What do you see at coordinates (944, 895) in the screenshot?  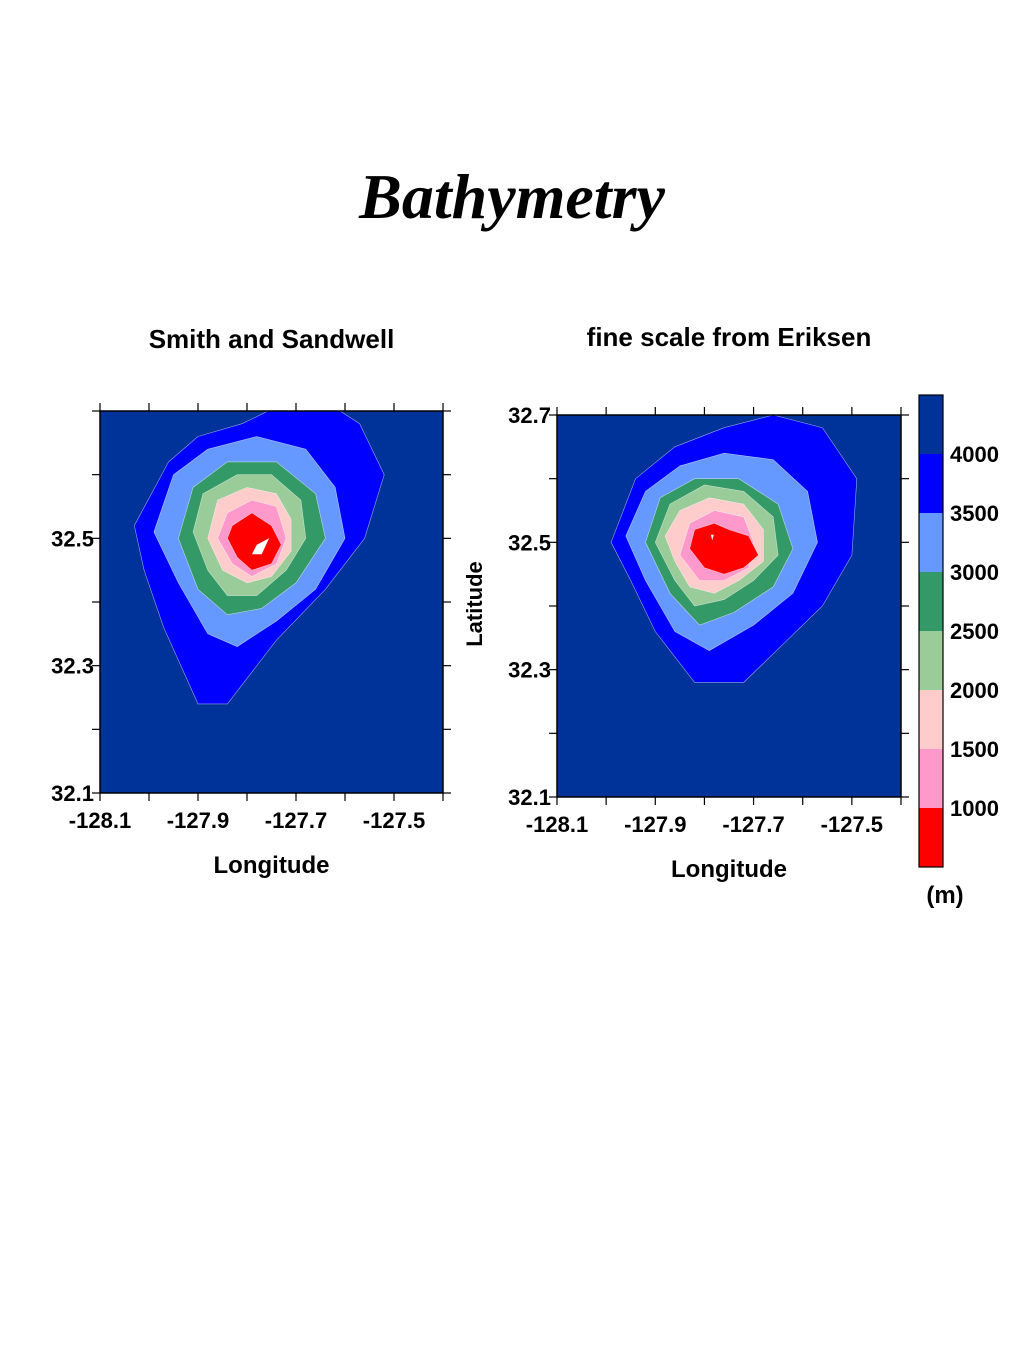 I see `legend-unit: (m)` at bounding box center [944, 895].